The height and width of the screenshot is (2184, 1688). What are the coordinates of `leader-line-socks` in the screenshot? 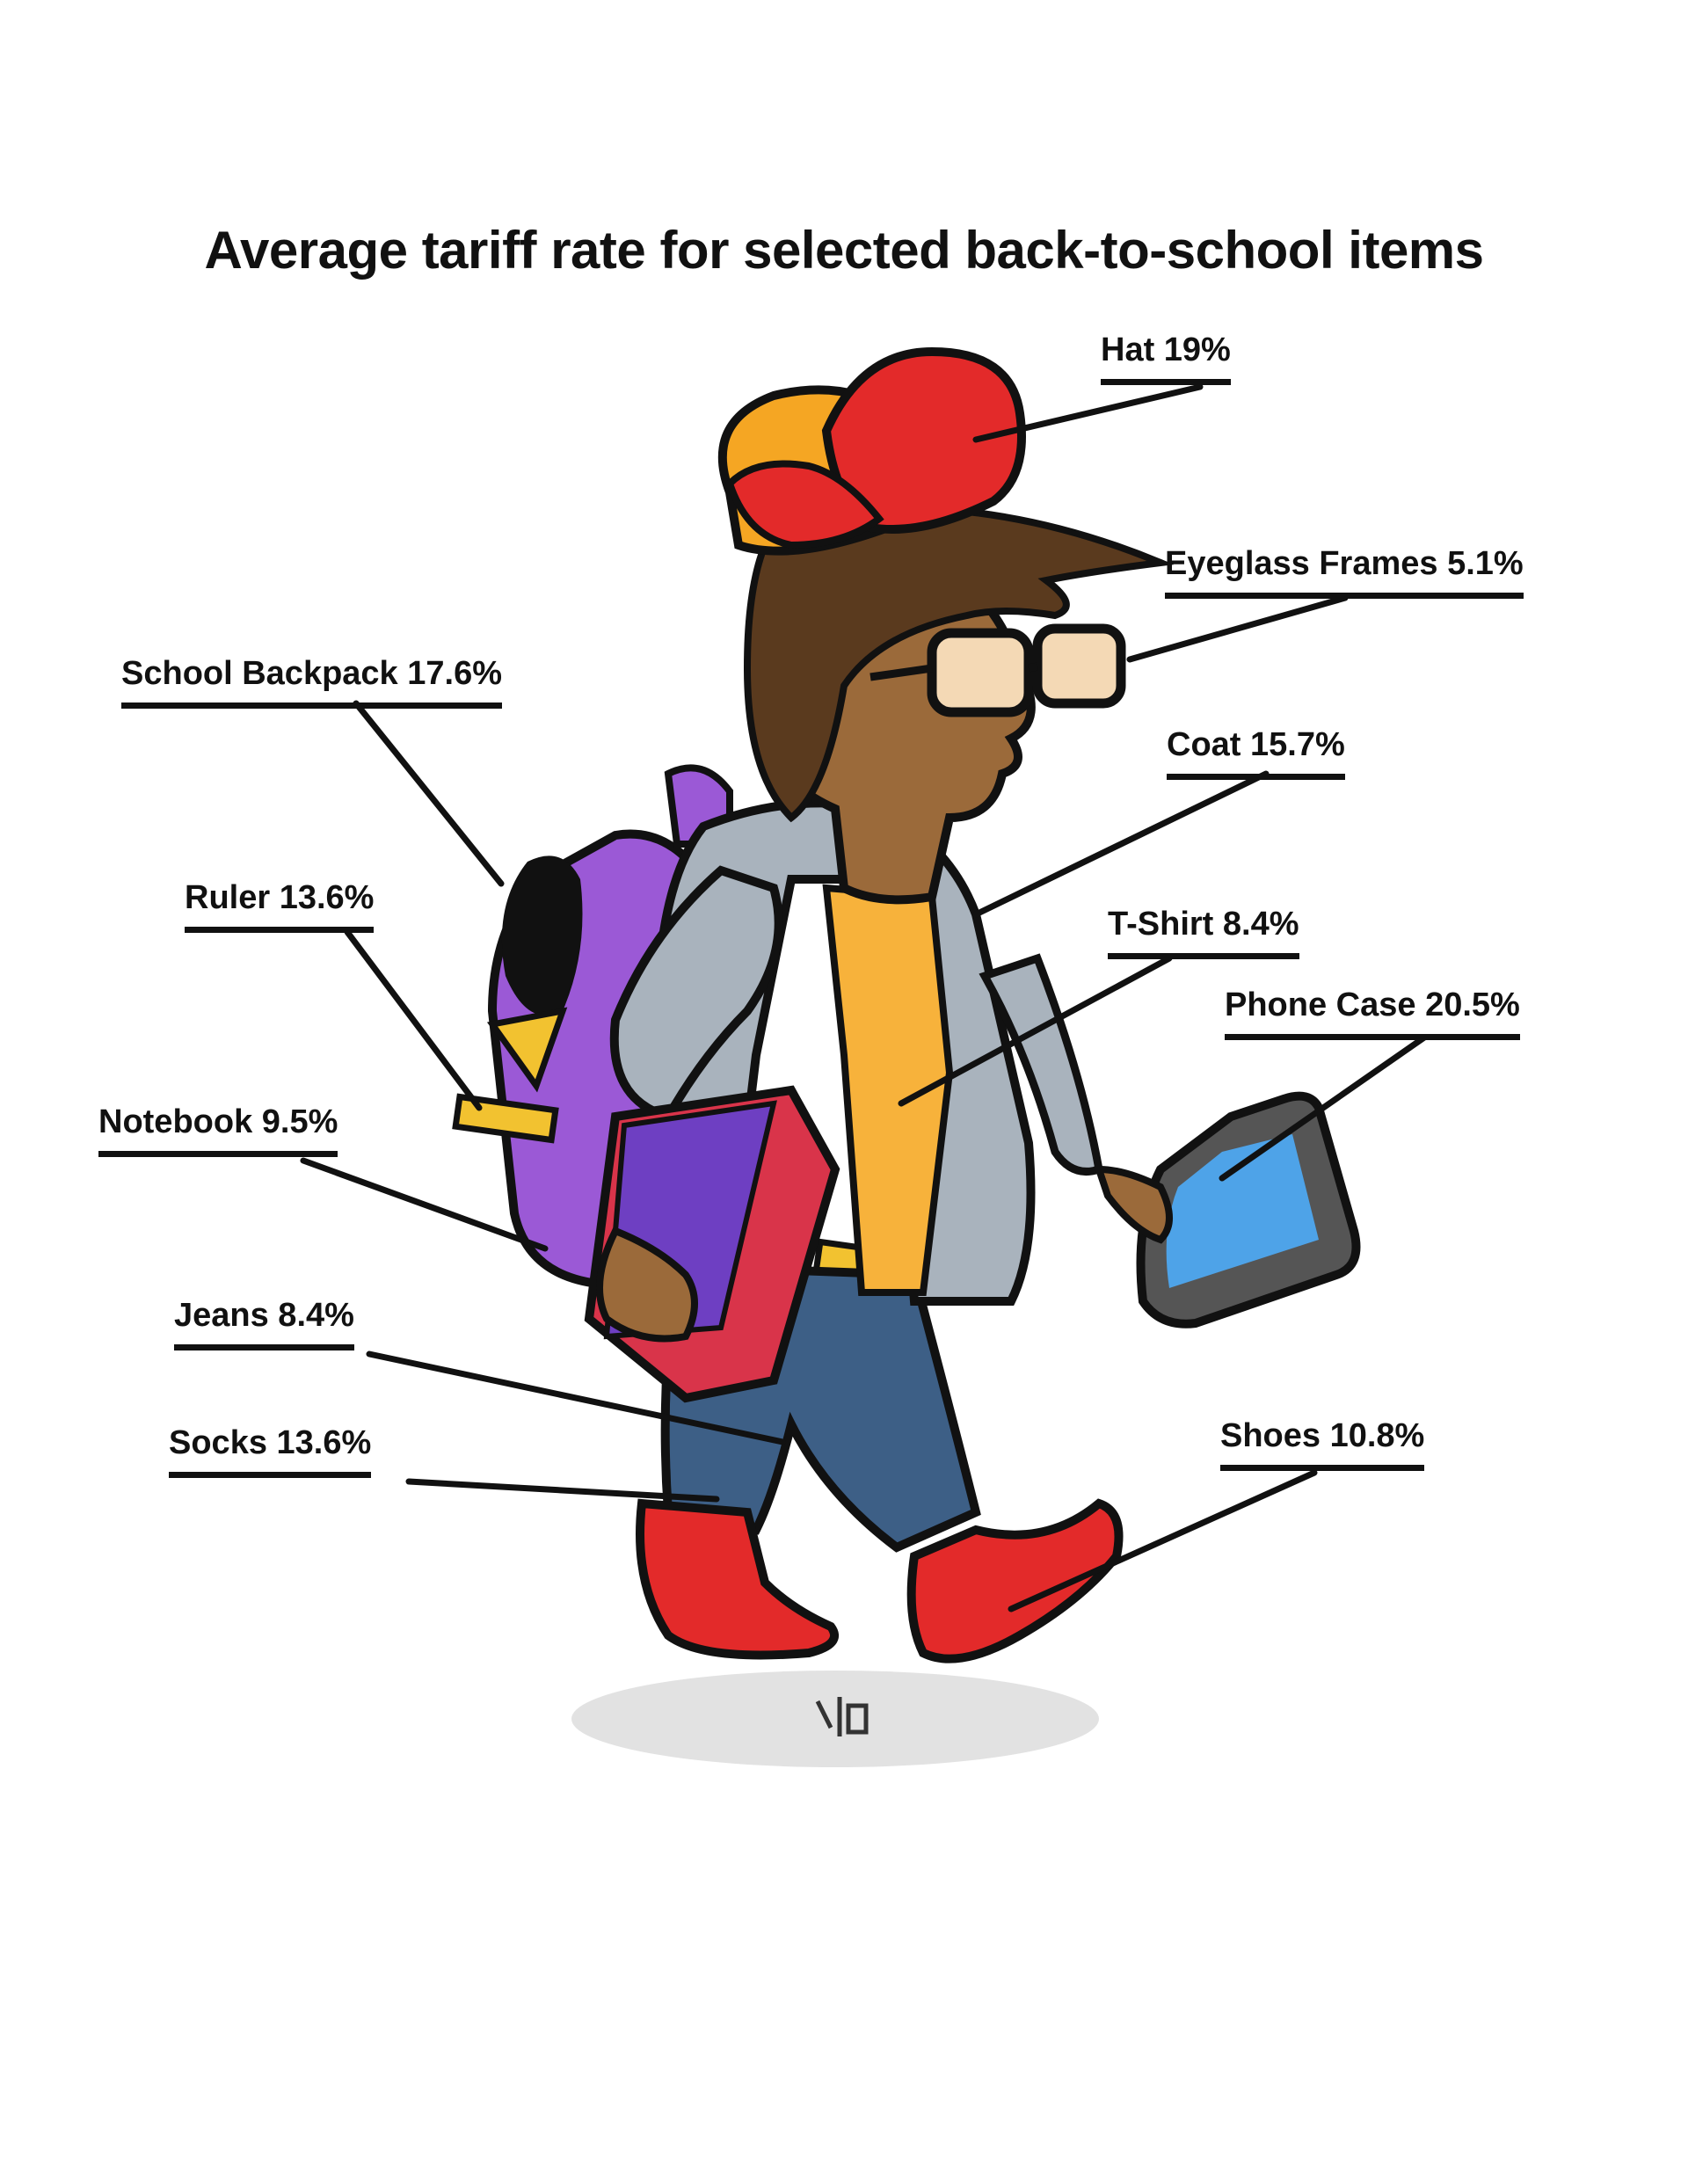 It's located at (562, 1490).